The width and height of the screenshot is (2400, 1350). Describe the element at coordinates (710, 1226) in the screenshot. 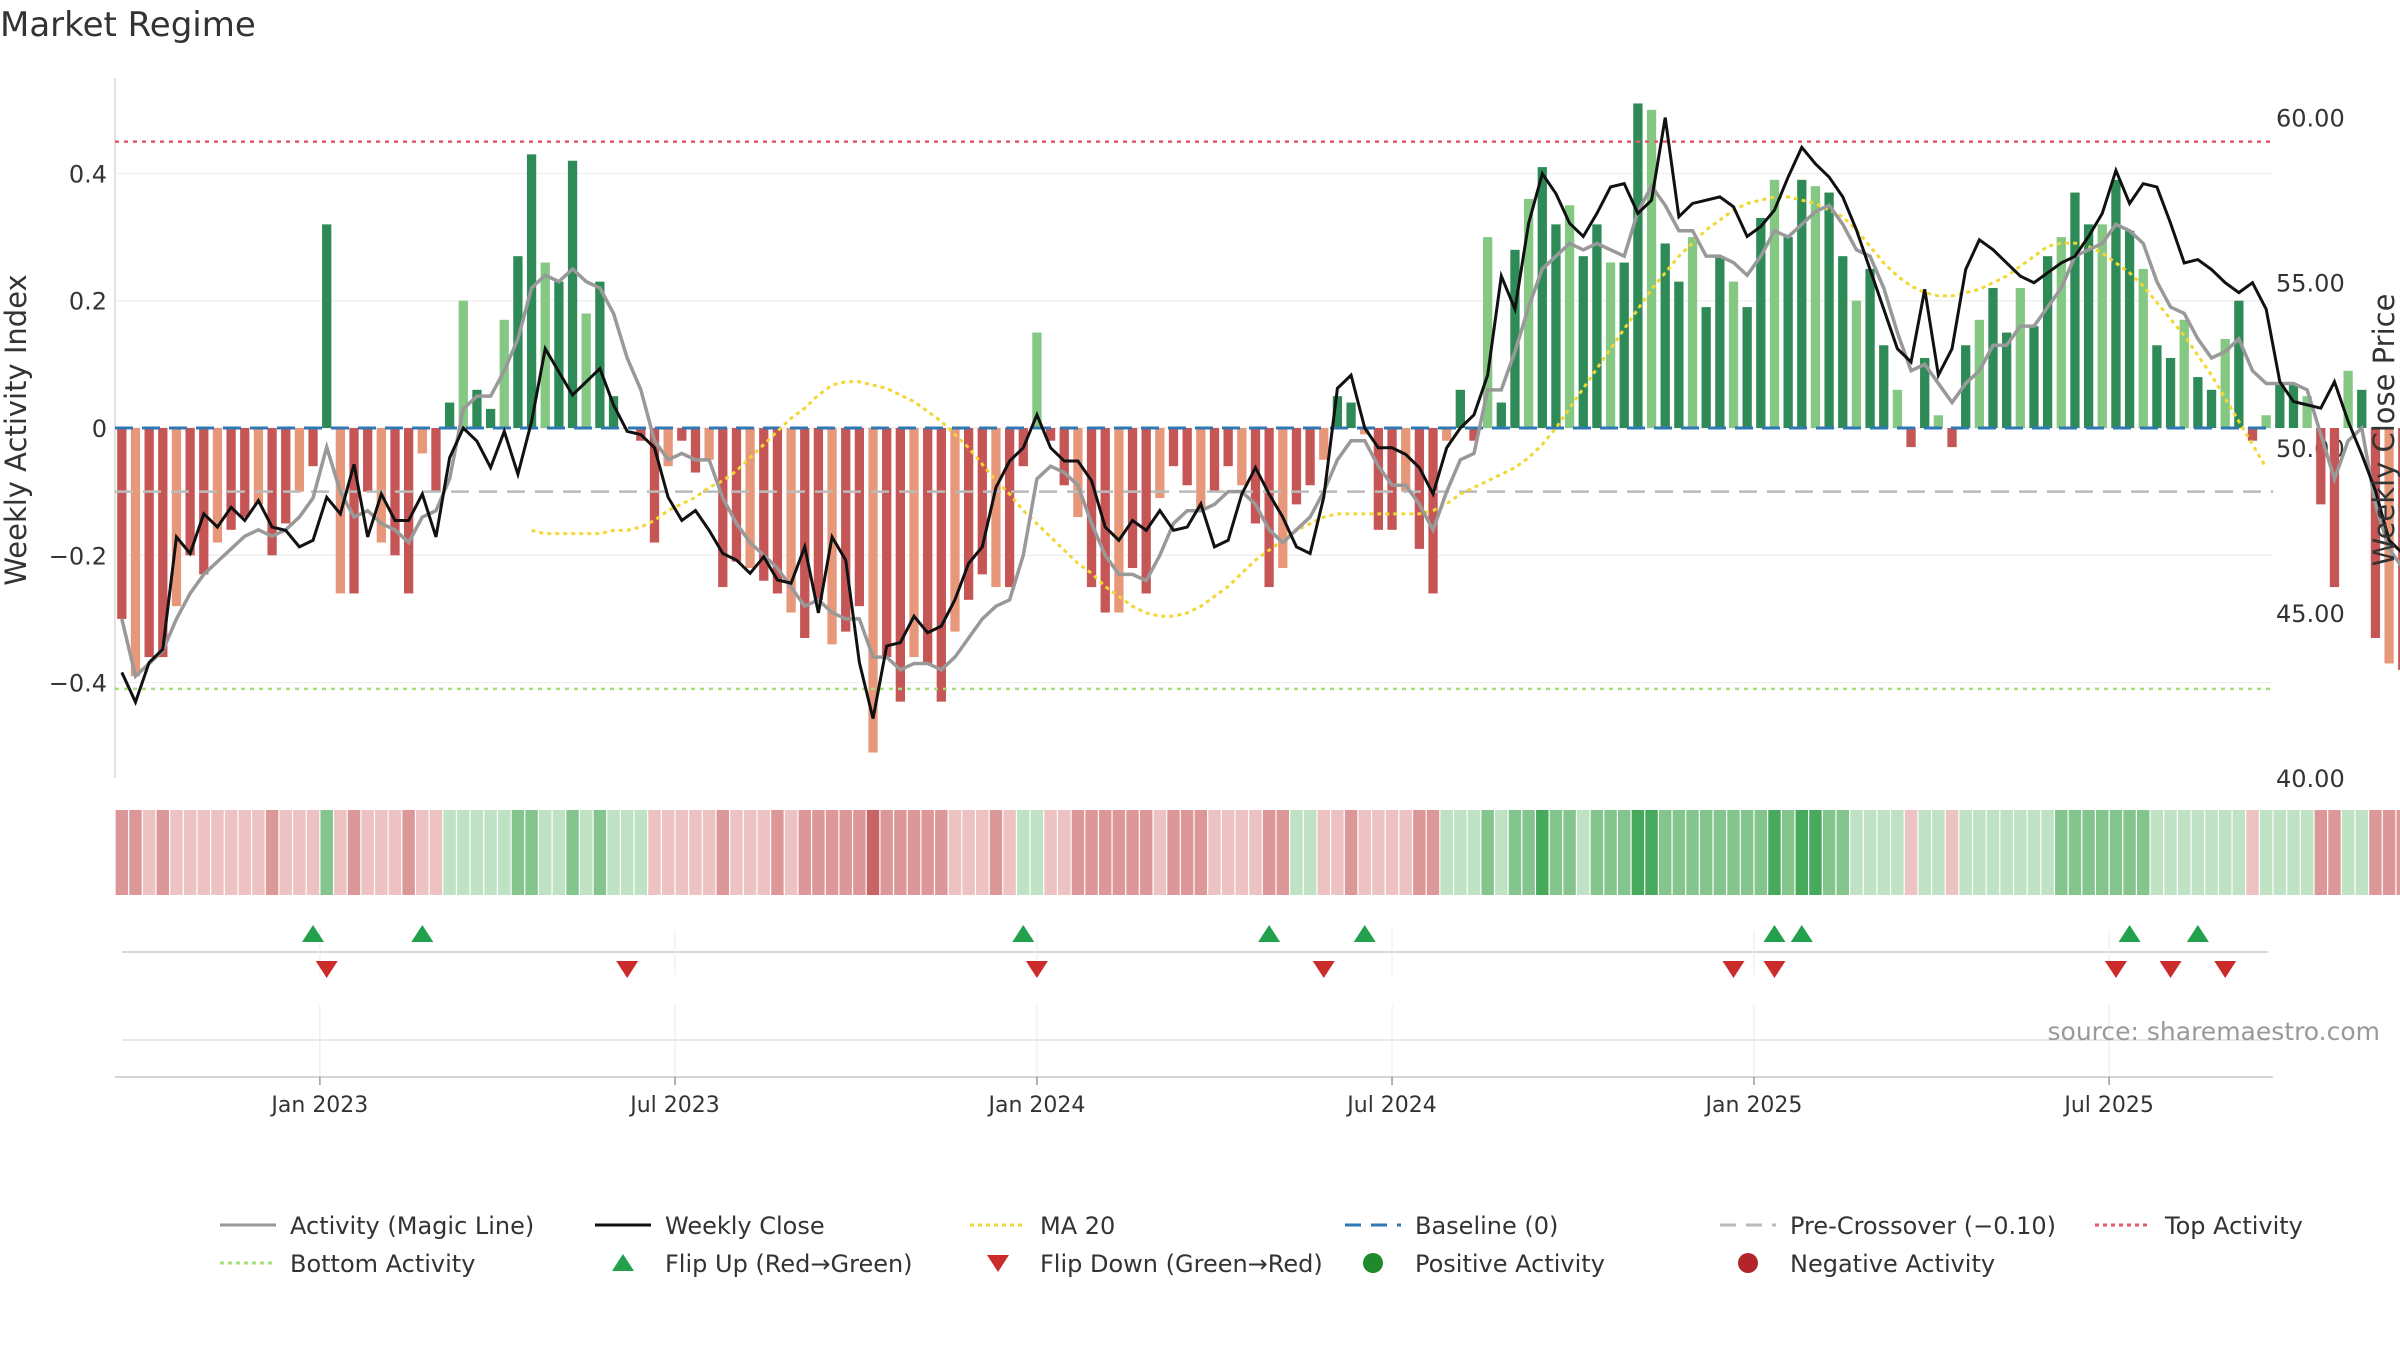

I see `legend-item: Weekly Close` at that location.